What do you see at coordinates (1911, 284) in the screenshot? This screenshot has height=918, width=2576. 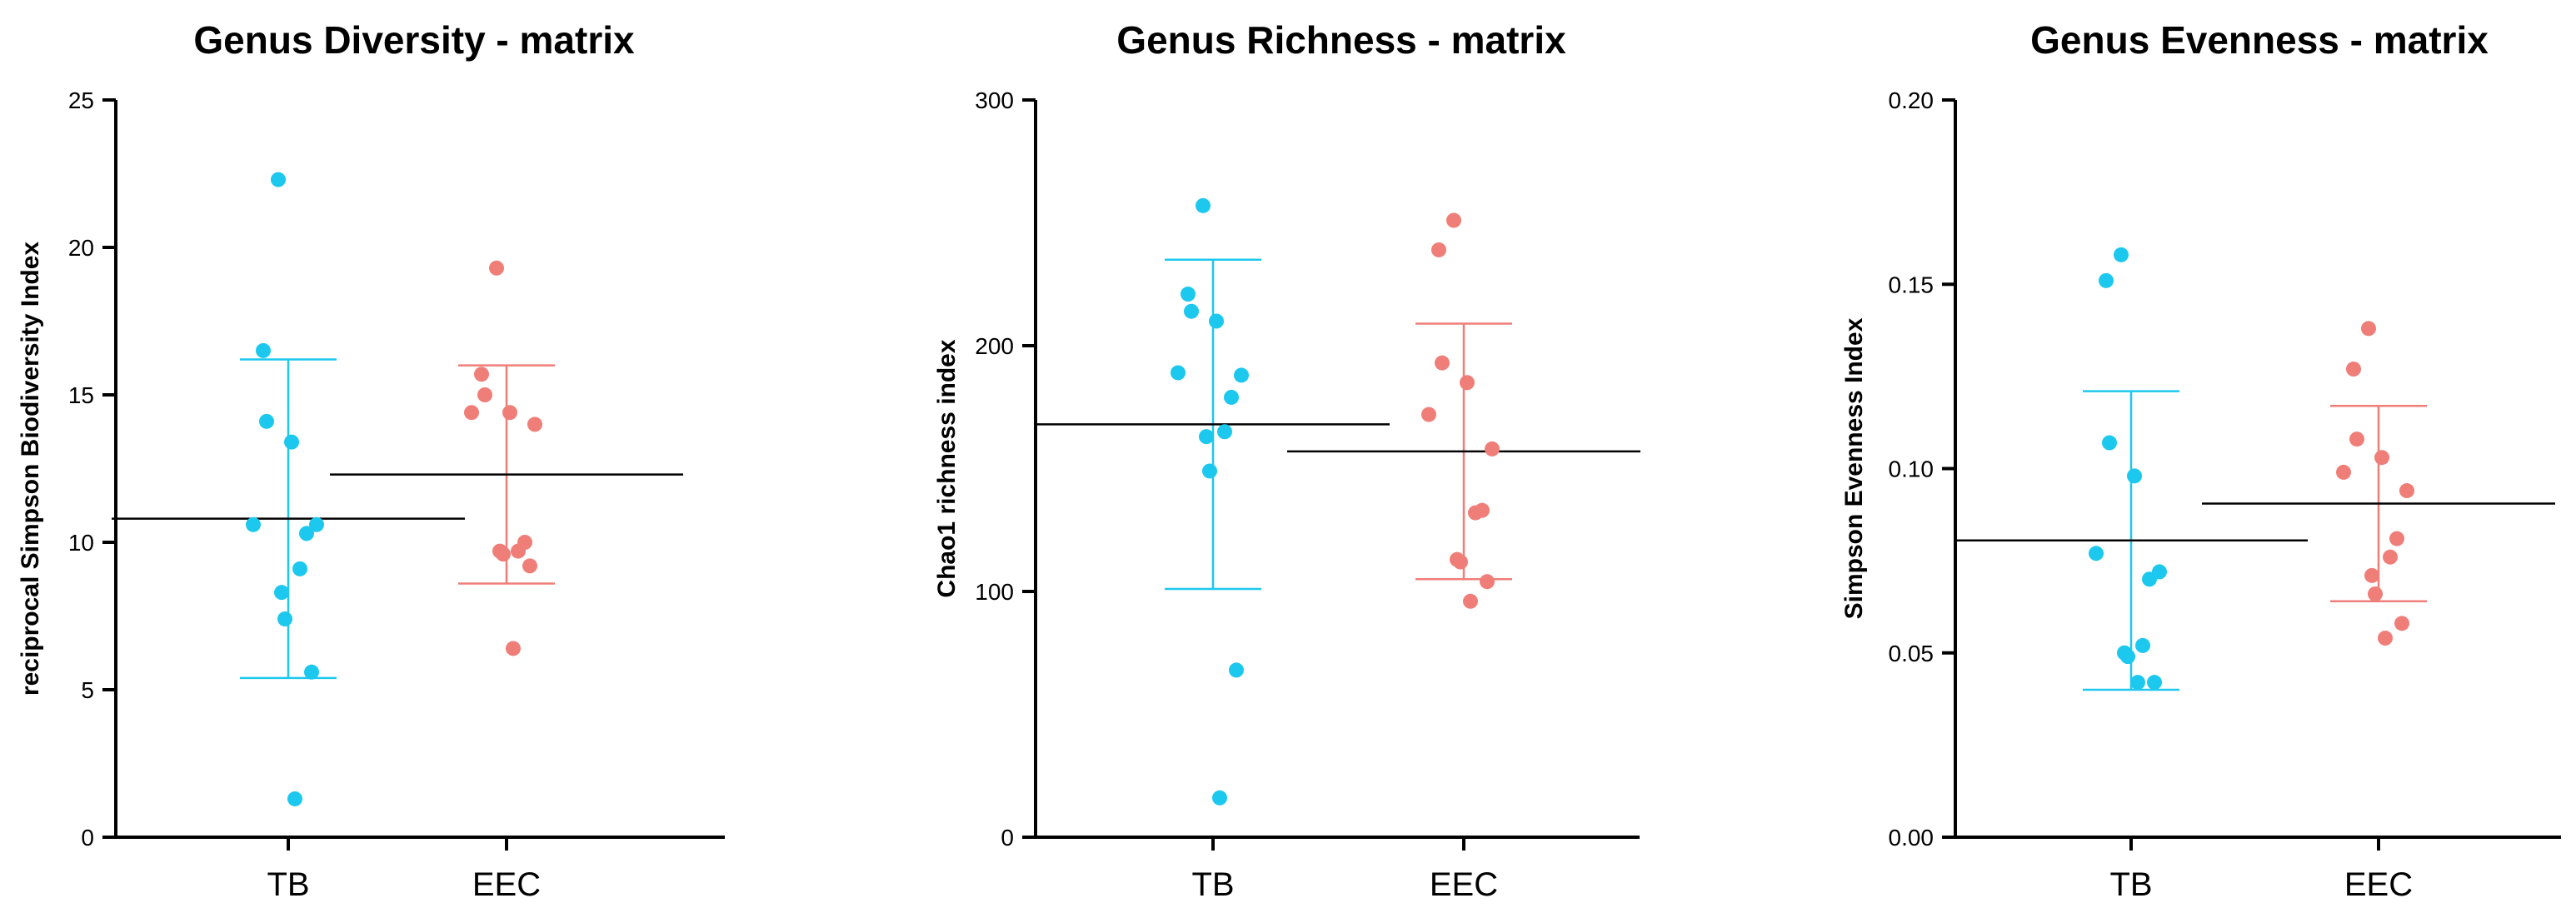 I see `y-tick-label: 0.15` at bounding box center [1911, 284].